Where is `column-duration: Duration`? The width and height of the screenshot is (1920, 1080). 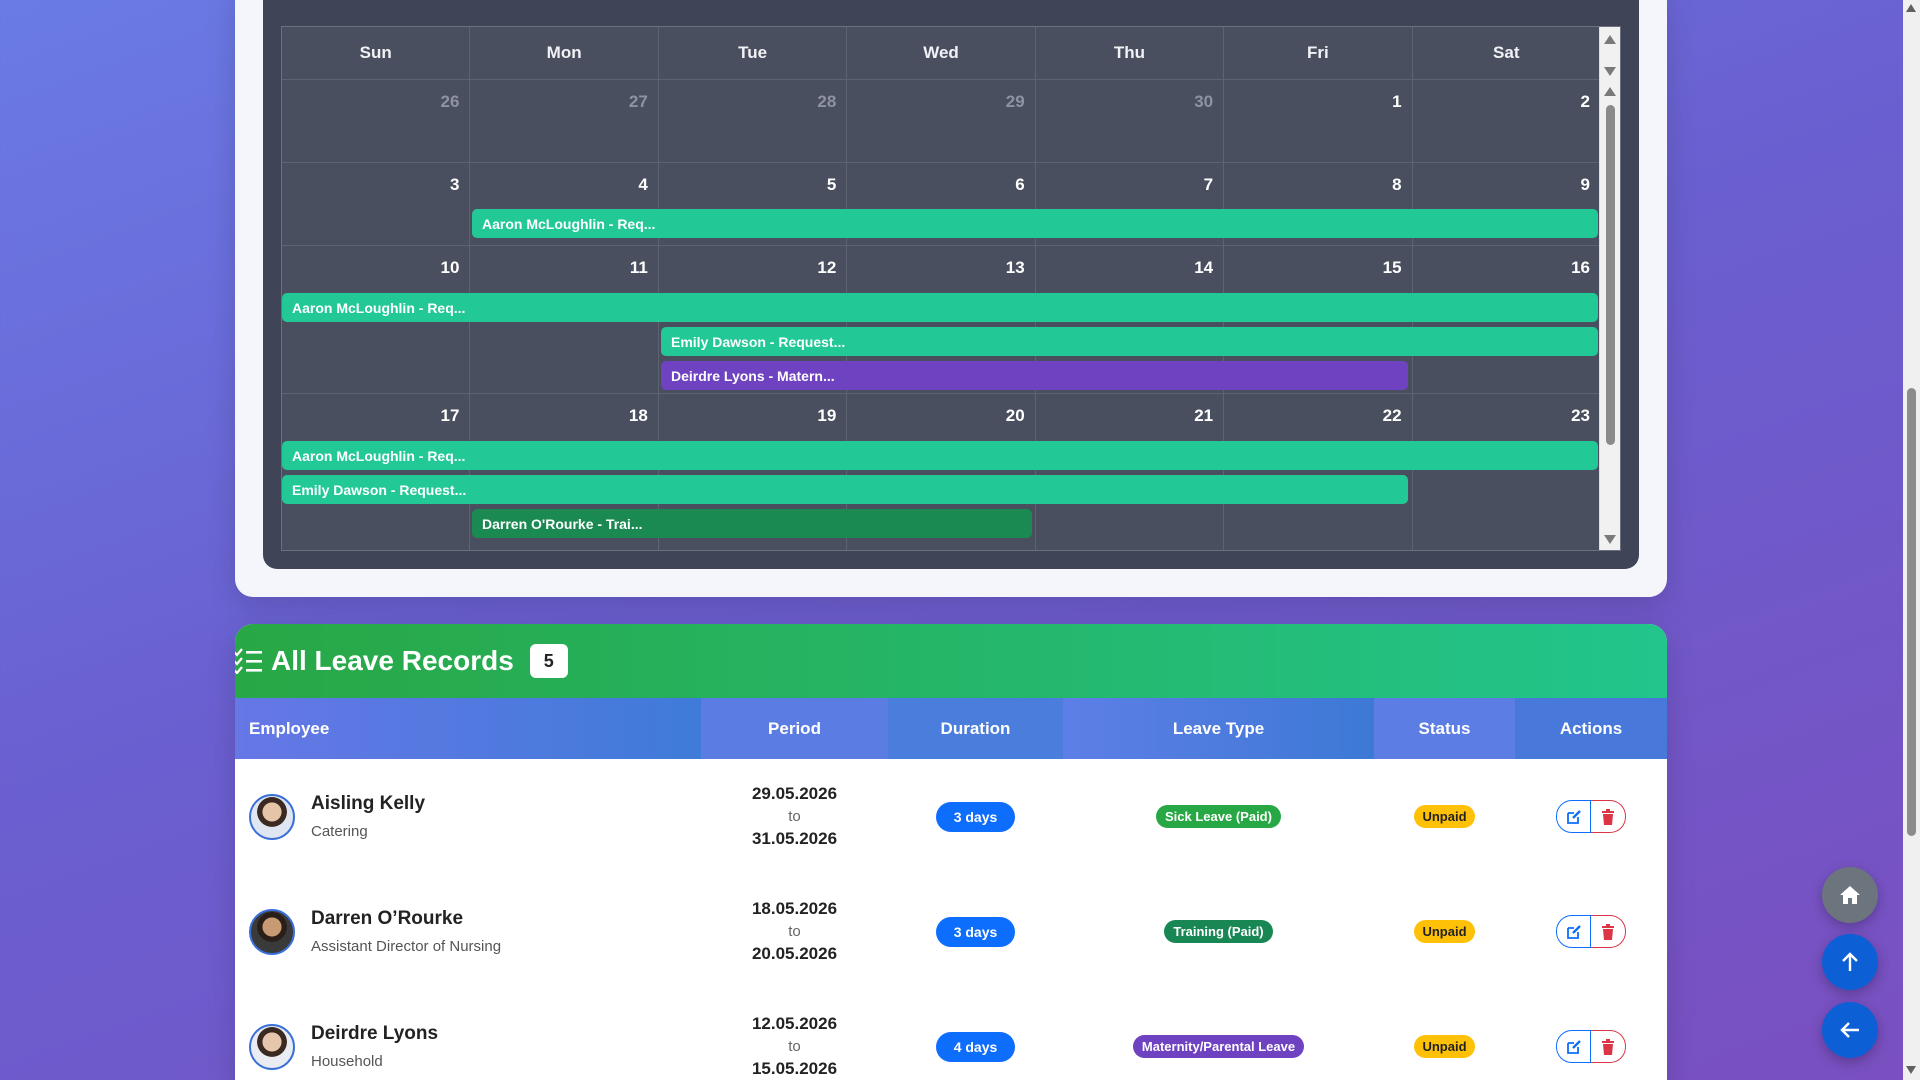
column-duration: Duration is located at coordinates (975, 728).